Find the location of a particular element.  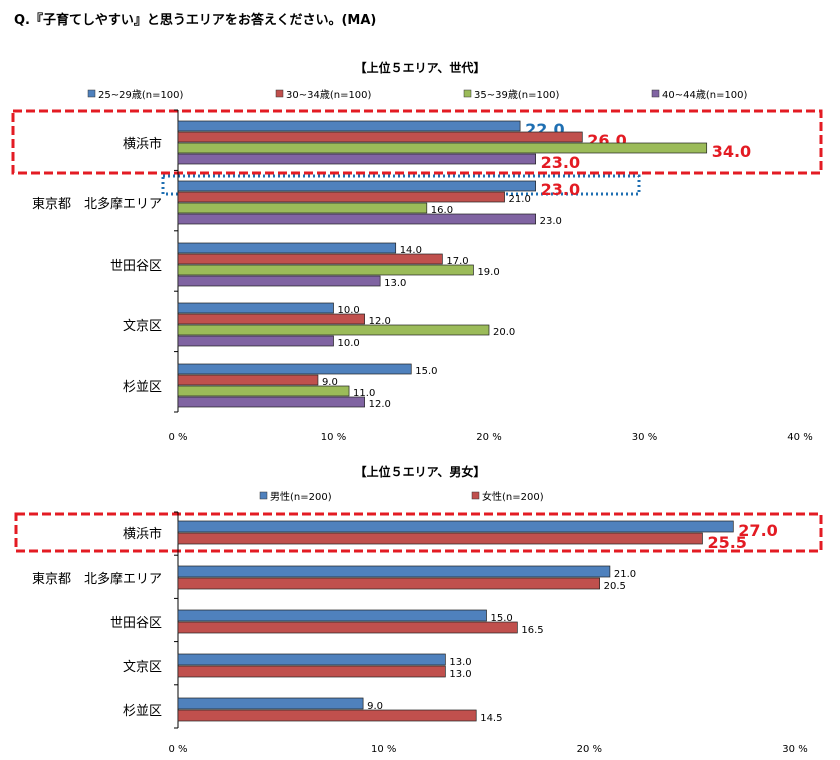

data-label-4-2: 11.0 is located at coordinates (364, 393).